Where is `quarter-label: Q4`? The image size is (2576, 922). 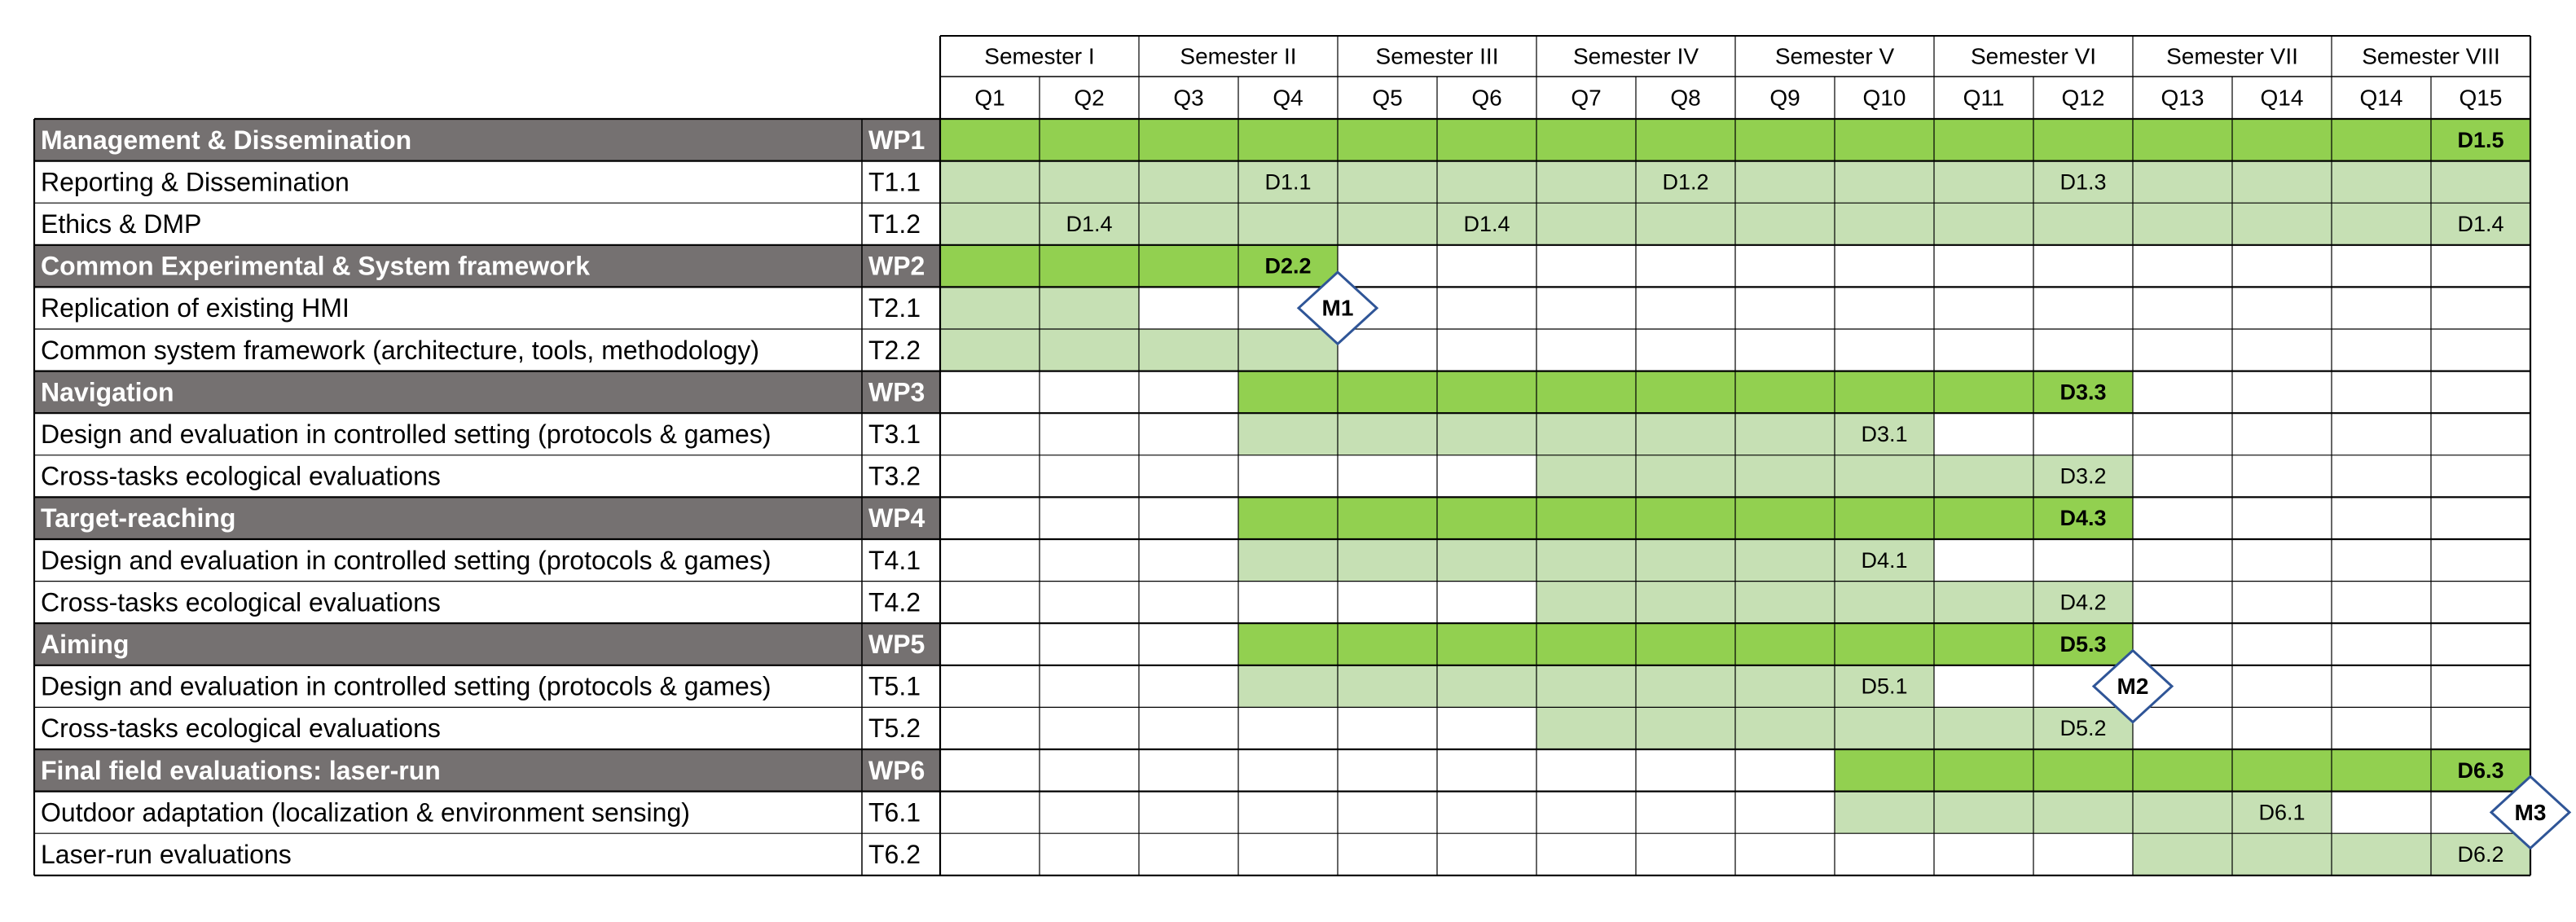 quarter-label: Q4 is located at coordinates (1288, 98).